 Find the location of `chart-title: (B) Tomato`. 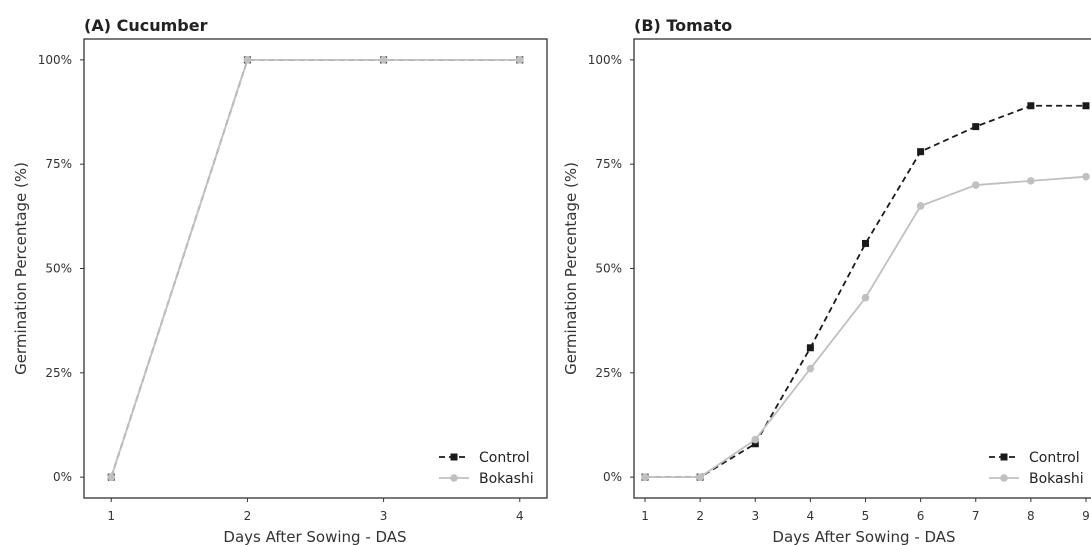

chart-title: (B) Tomato is located at coordinates (683, 25).